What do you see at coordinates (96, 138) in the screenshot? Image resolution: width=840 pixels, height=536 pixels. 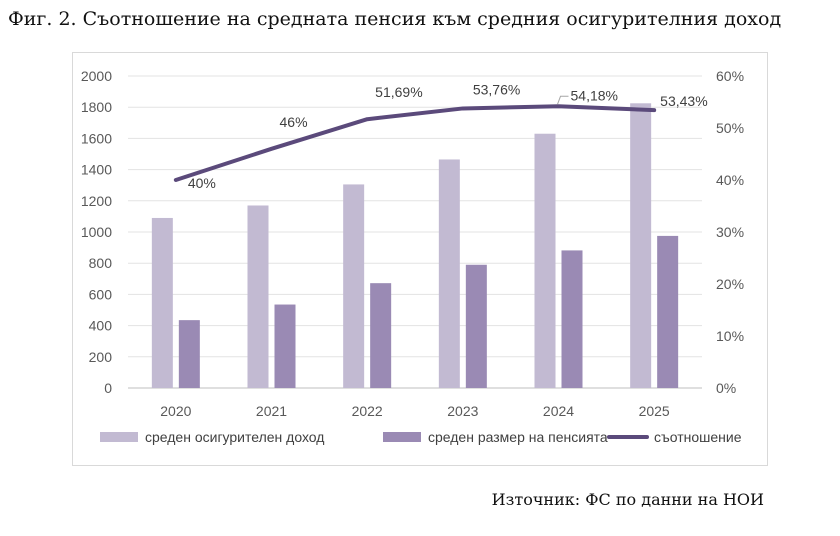 I see `y-left-tick-label: 1600` at bounding box center [96, 138].